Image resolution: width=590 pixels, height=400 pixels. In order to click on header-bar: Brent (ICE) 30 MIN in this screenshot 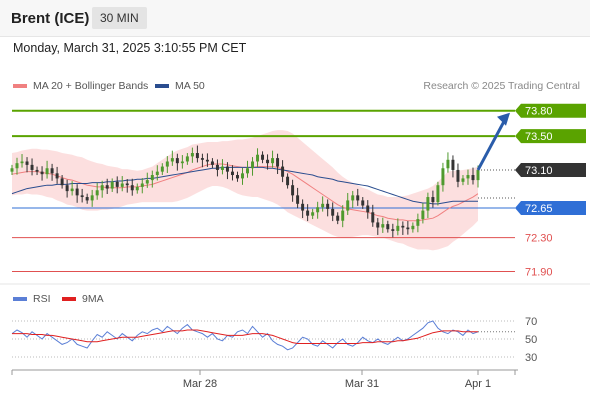, I will do `click(295, 18)`.